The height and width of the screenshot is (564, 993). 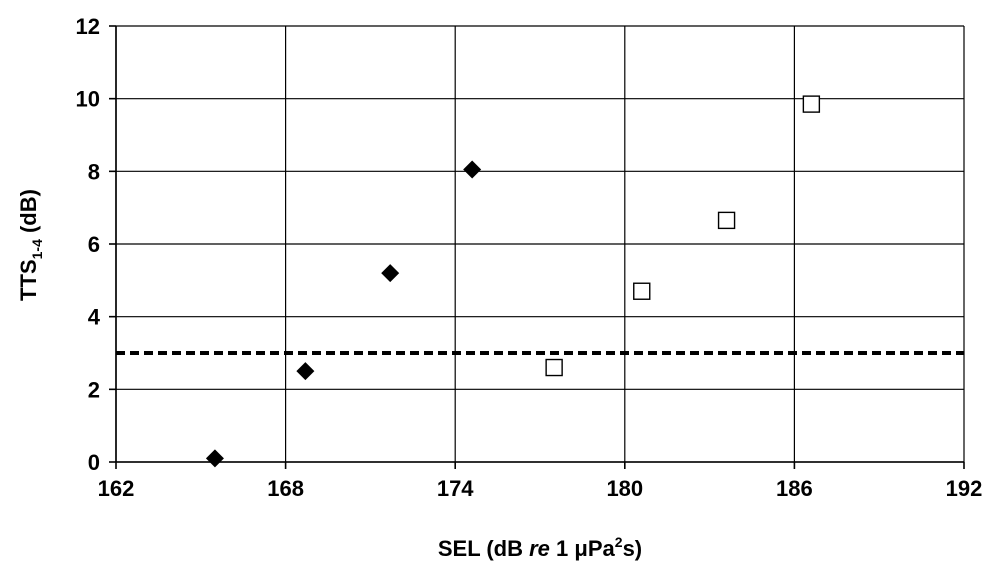 What do you see at coordinates (94, 389) in the screenshot?
I see `y-tick-label: 2` at bounding box center [94, 389].